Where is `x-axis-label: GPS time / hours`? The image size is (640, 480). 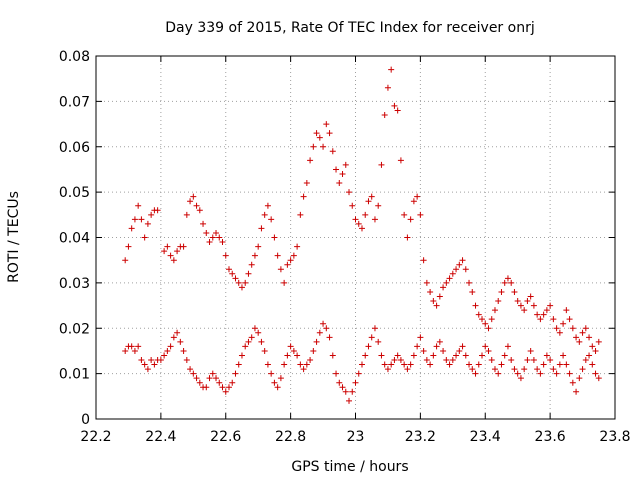
x-axis-label: GPS time / hours is located at coordinates (349, 467).